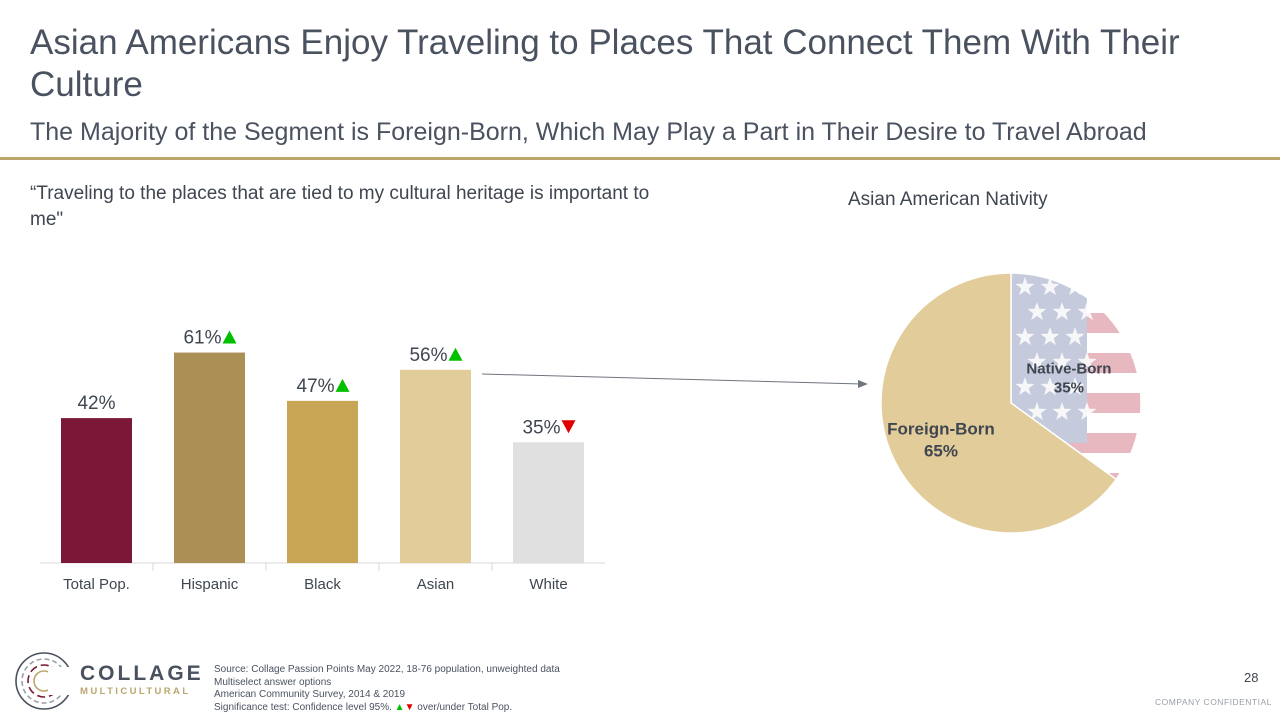 The image size is (1280, 720). What do you see at coordinates (96, 490) in the screenshot?
I see `bar-total-pop` at bounding box center [96, 490].